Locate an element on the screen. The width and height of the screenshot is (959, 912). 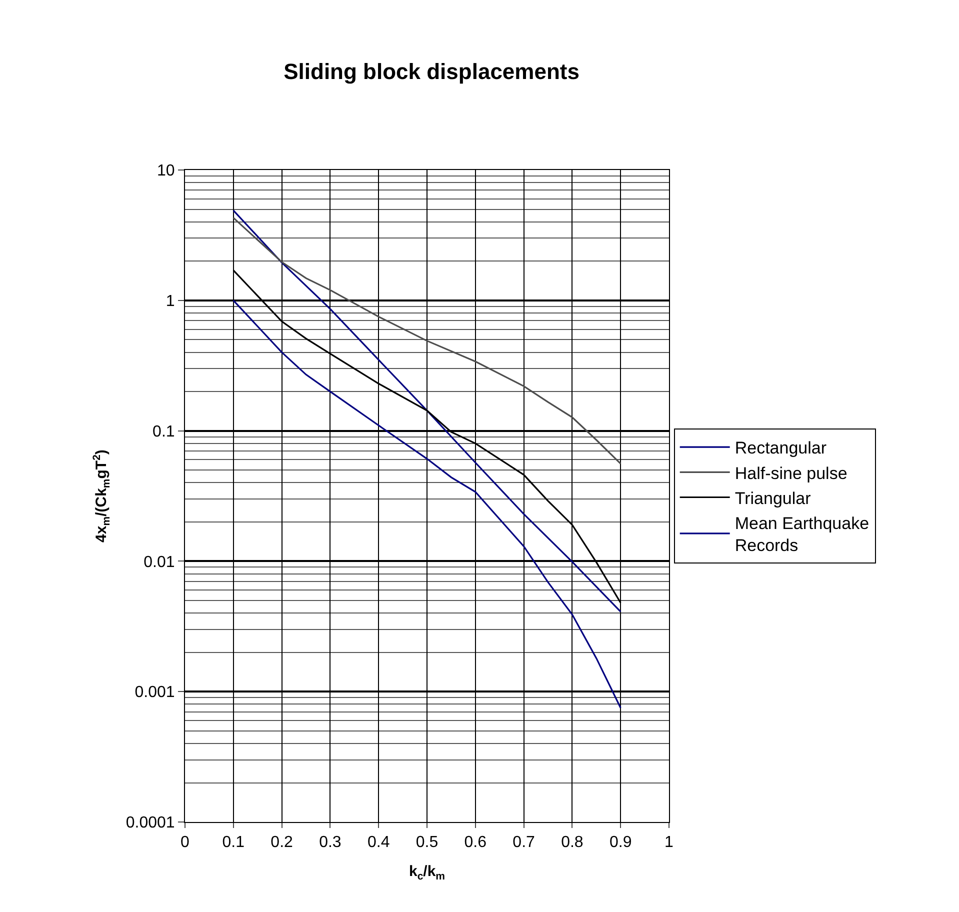
x-tick-label: 0.3 is located at coordinates (330, 843).